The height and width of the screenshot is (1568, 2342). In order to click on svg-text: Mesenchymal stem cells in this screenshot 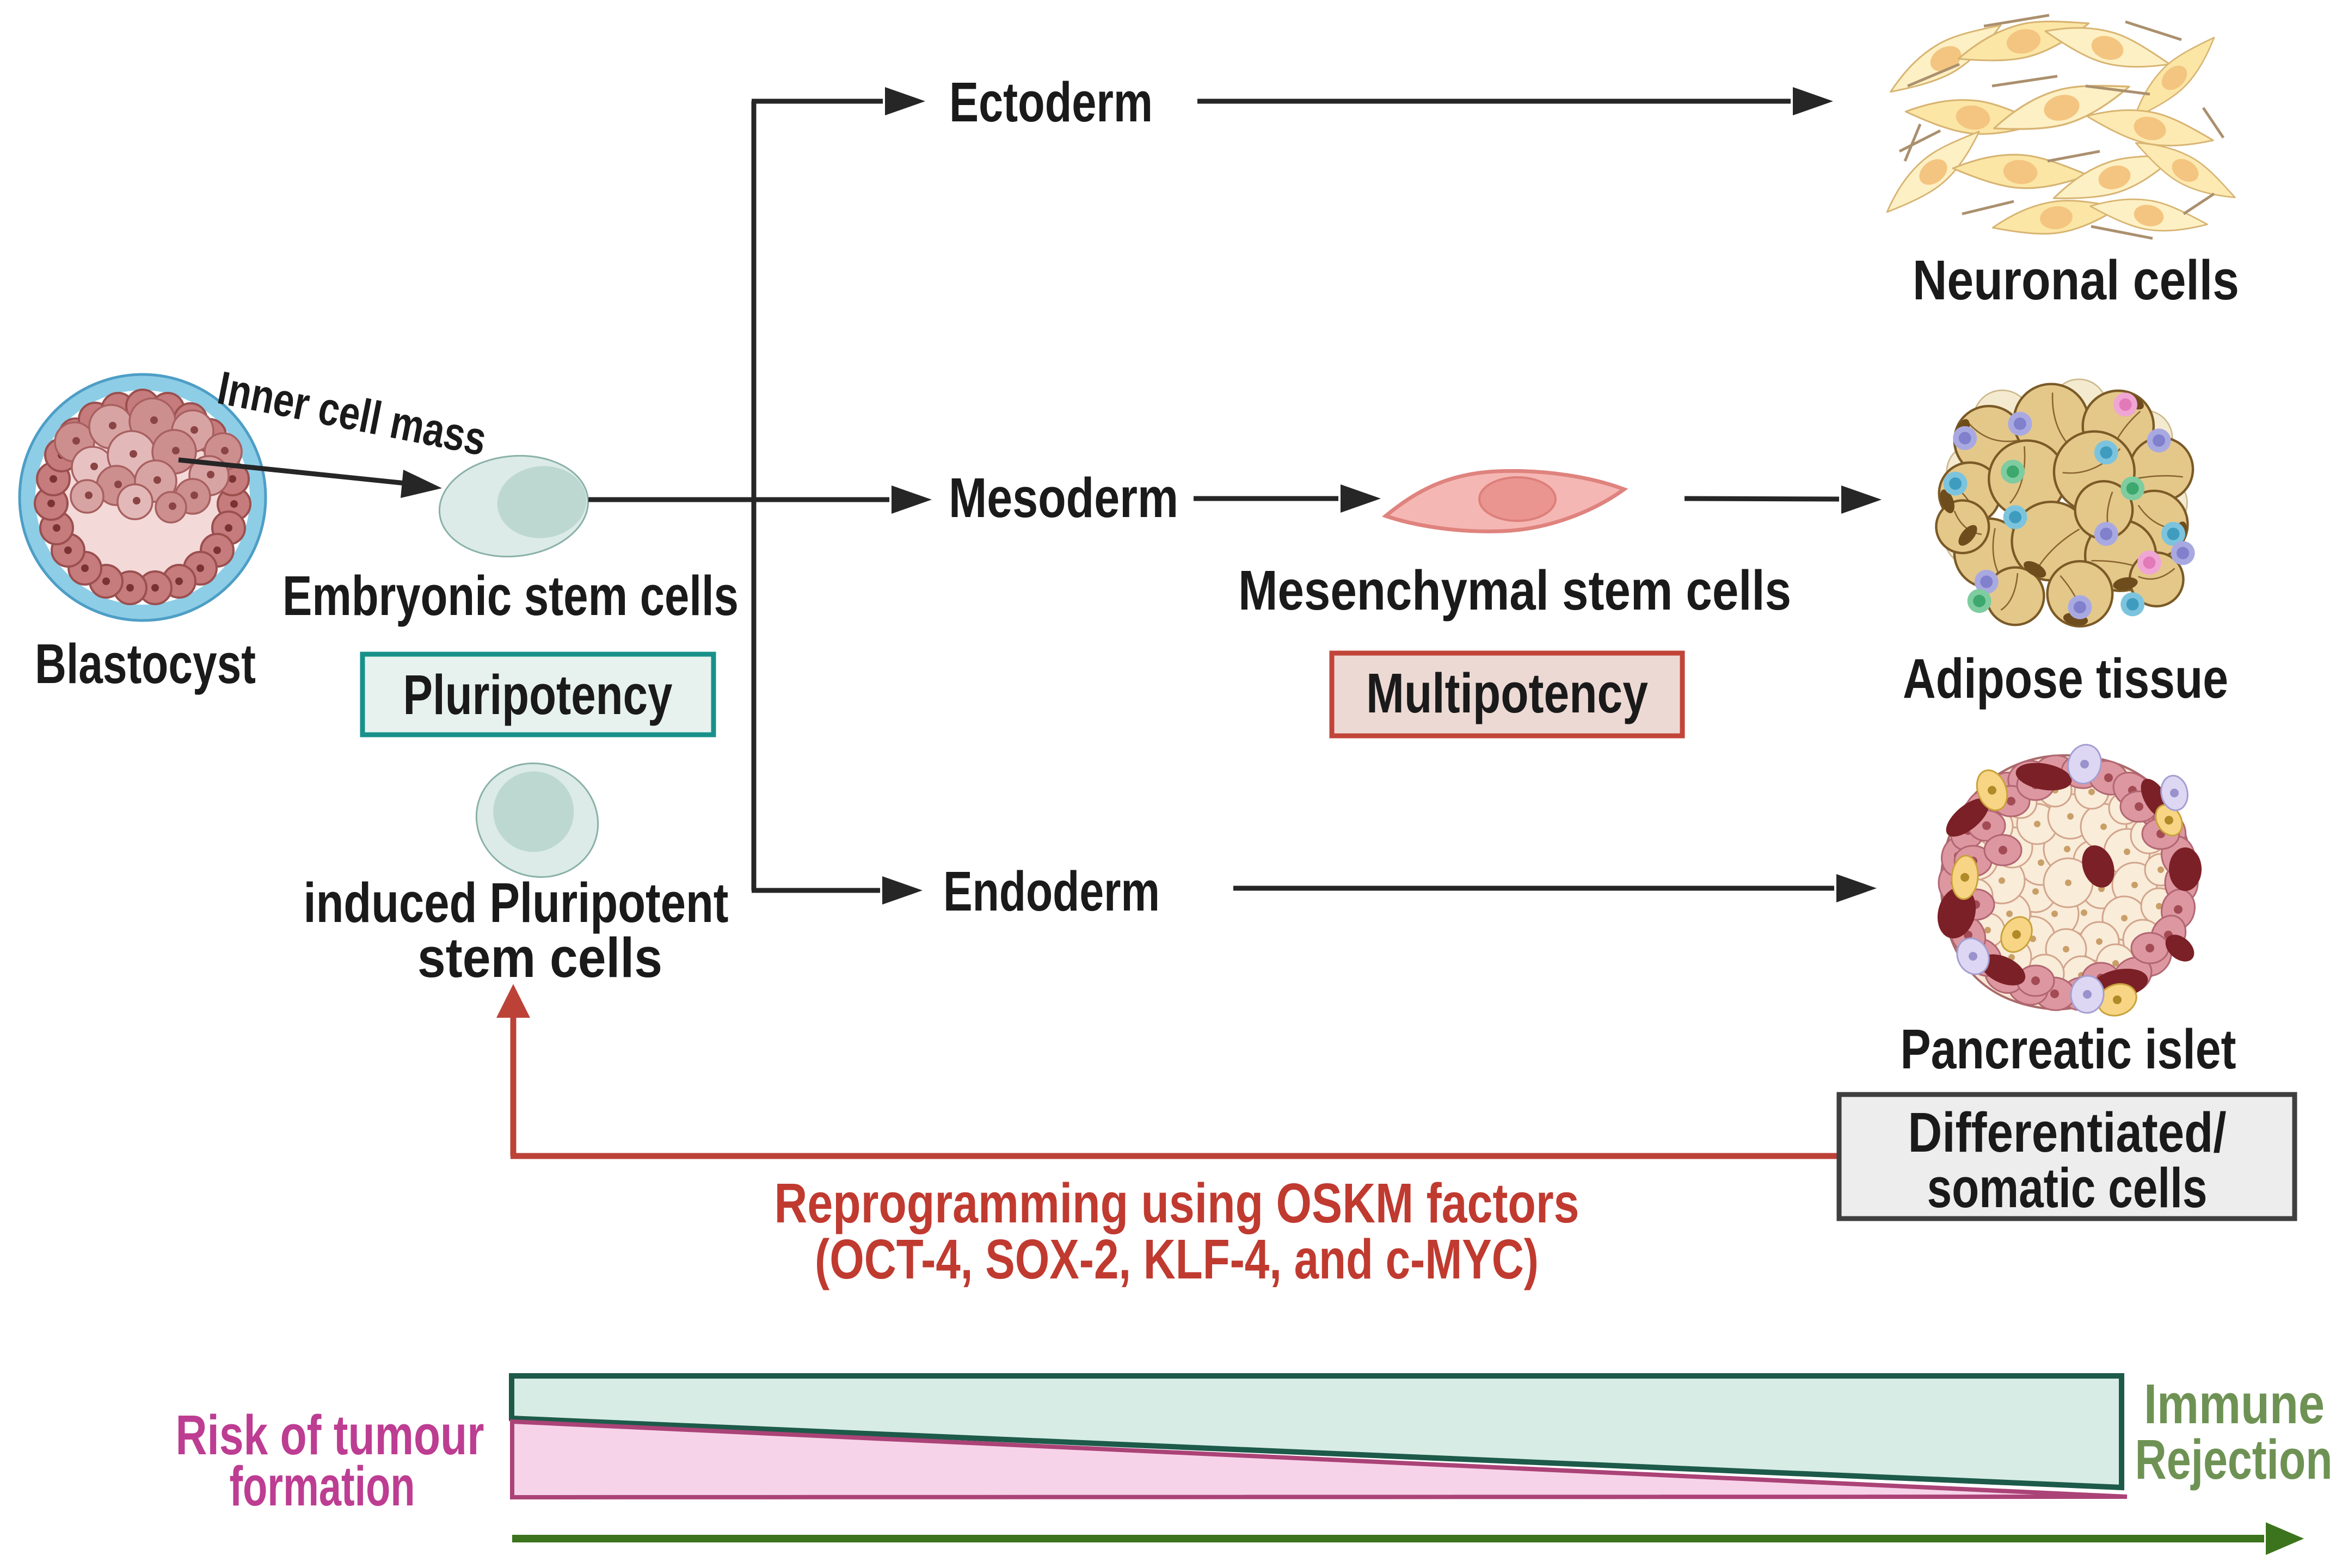, I will do `click(1514, 590)`.